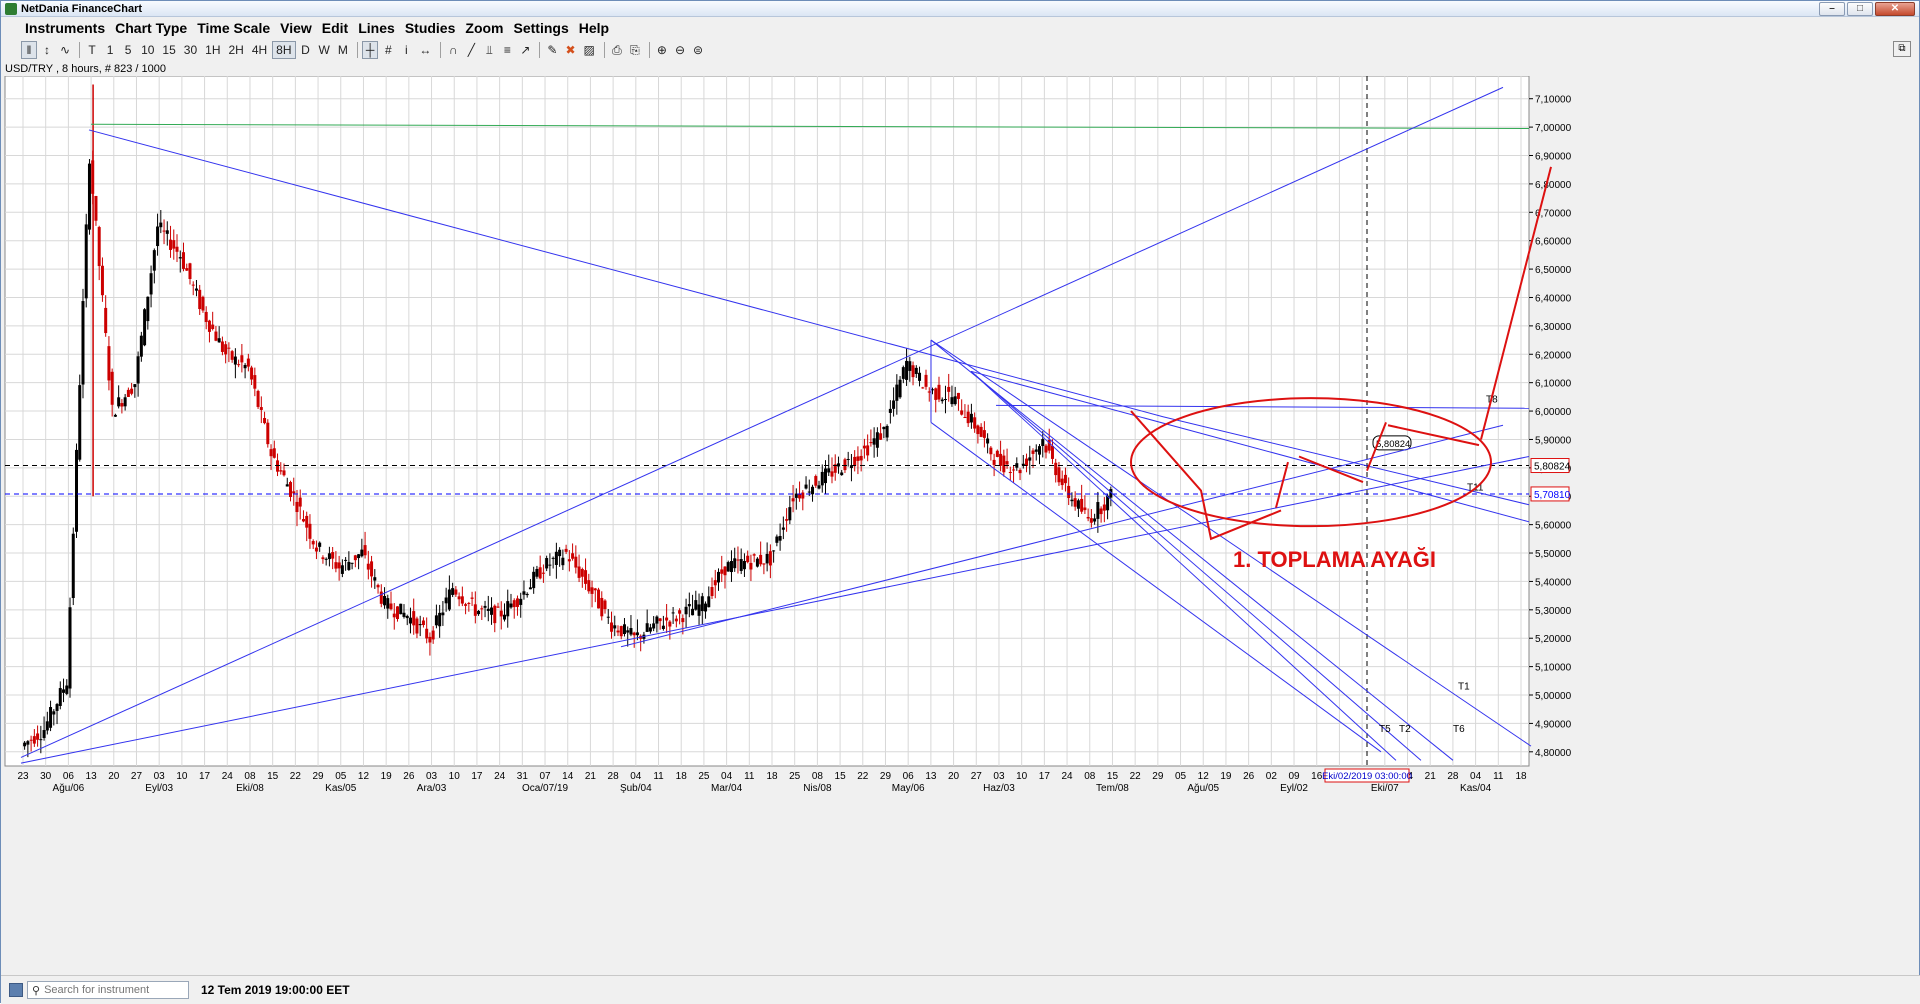  I want to click on maximize-button: □, so click(1860, 9).